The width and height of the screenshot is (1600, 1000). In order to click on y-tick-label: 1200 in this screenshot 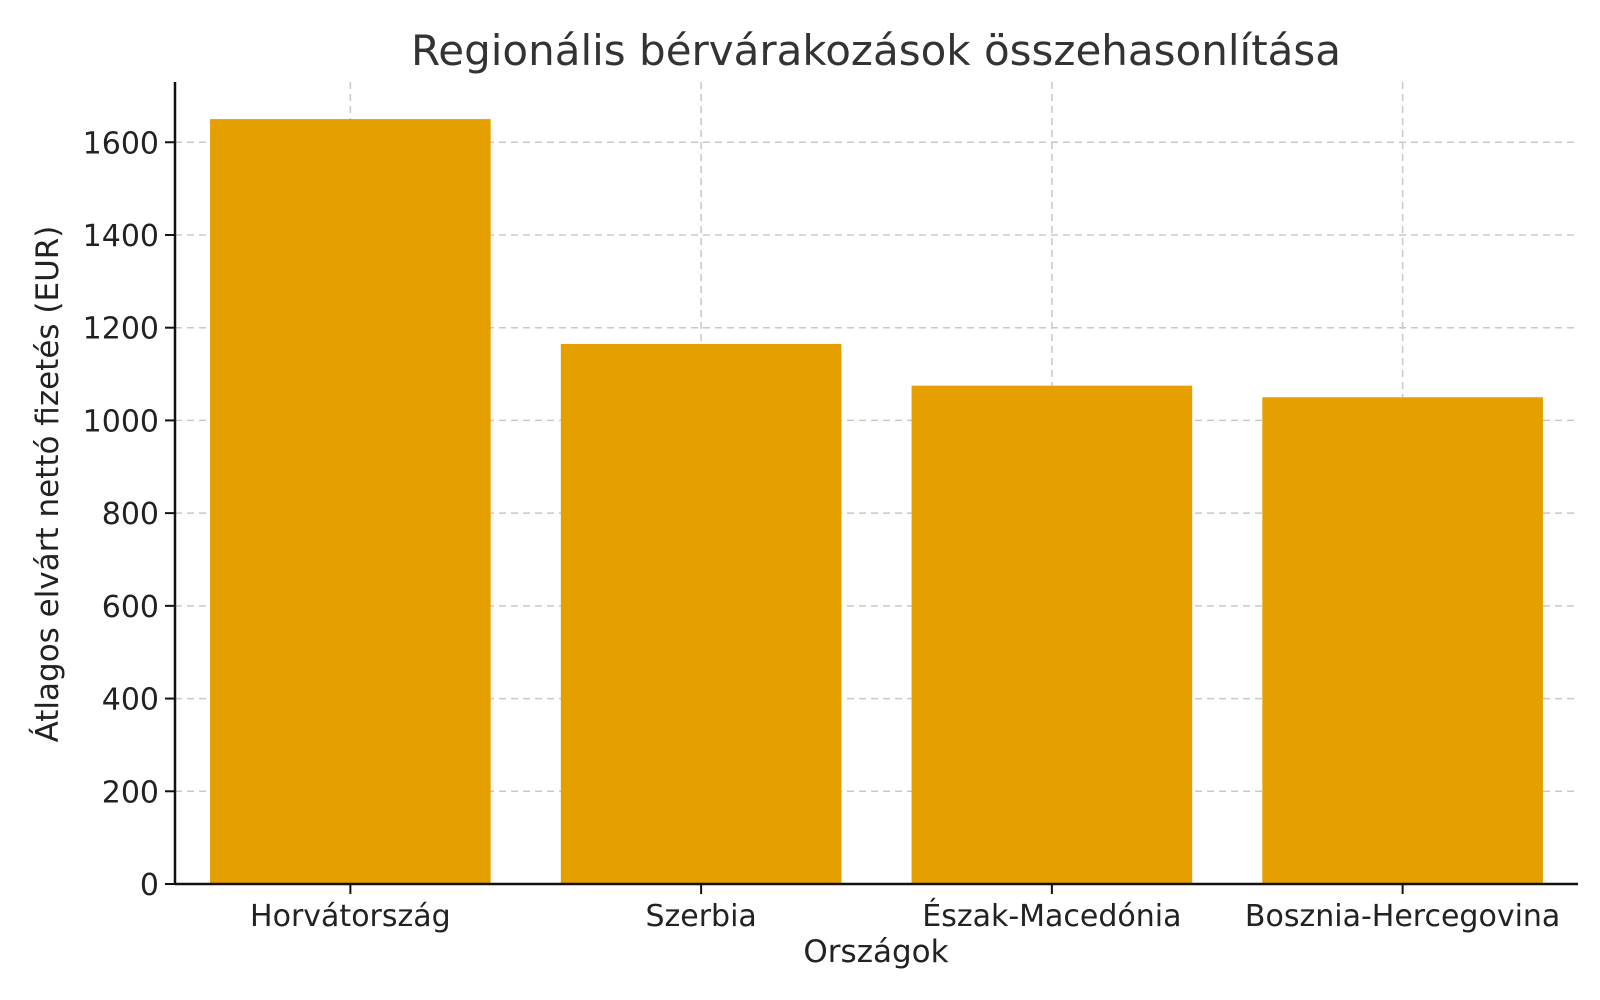, I will do `click(121, 329)`.